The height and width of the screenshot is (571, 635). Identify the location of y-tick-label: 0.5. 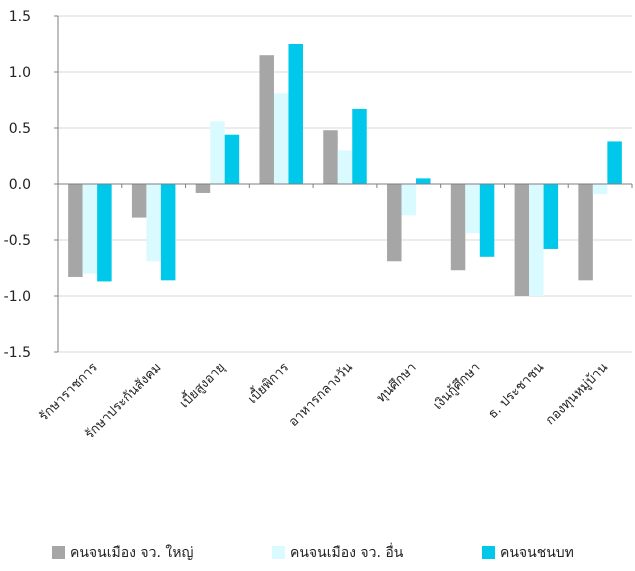
(20, 129).